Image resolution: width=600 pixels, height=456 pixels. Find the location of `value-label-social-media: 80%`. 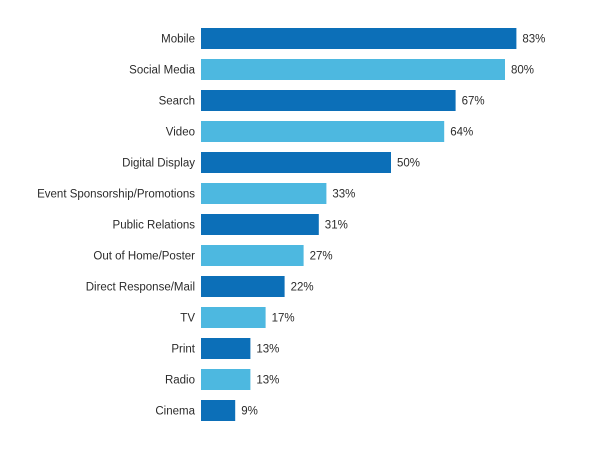

value-label-social-media: 80% is located at coordinates (522, 71).